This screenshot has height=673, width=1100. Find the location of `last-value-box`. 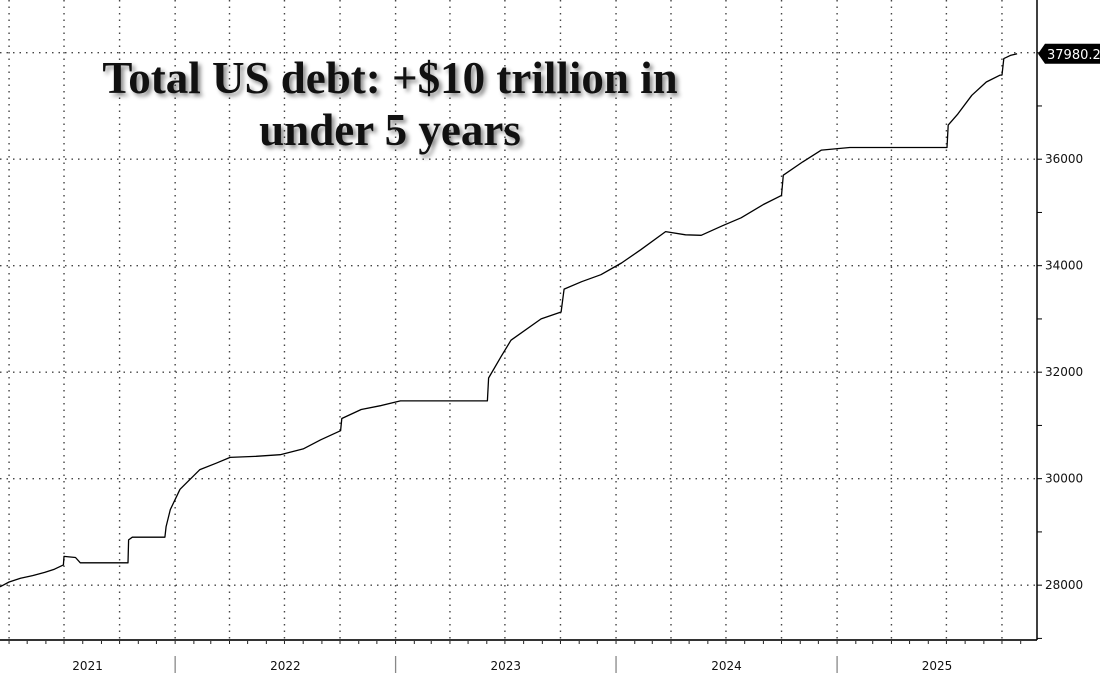

last-value-box is located at coordinates (1069, 53).